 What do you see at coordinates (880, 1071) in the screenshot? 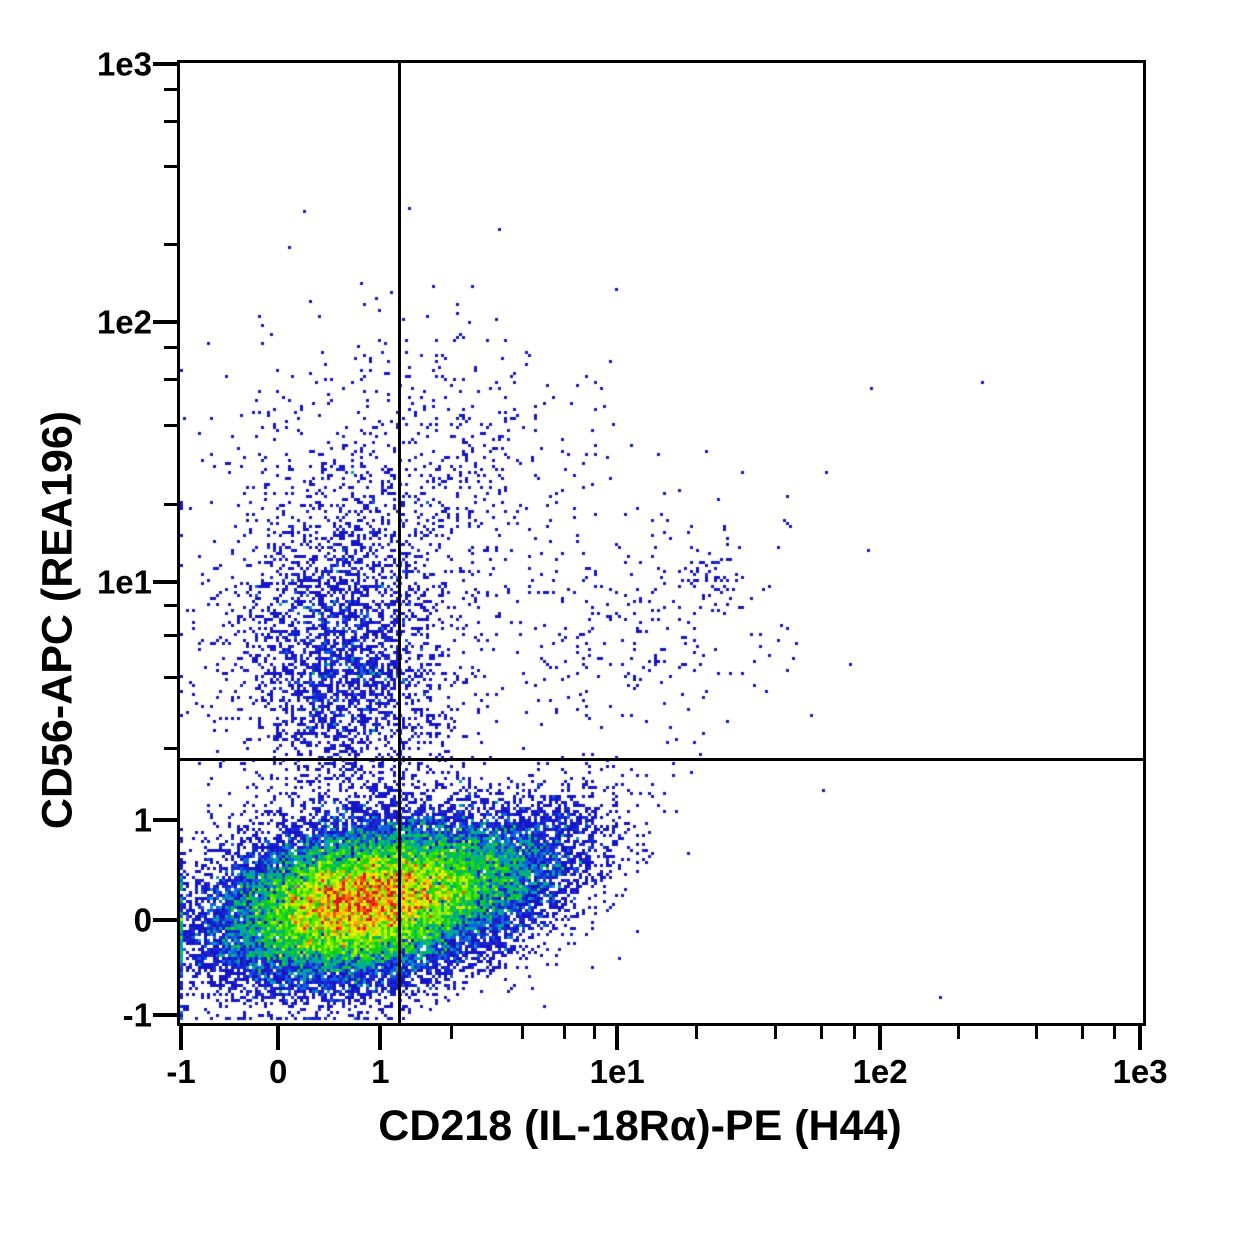
I see `x-tick-label: 1e2` at bounding box center [880, 1071].